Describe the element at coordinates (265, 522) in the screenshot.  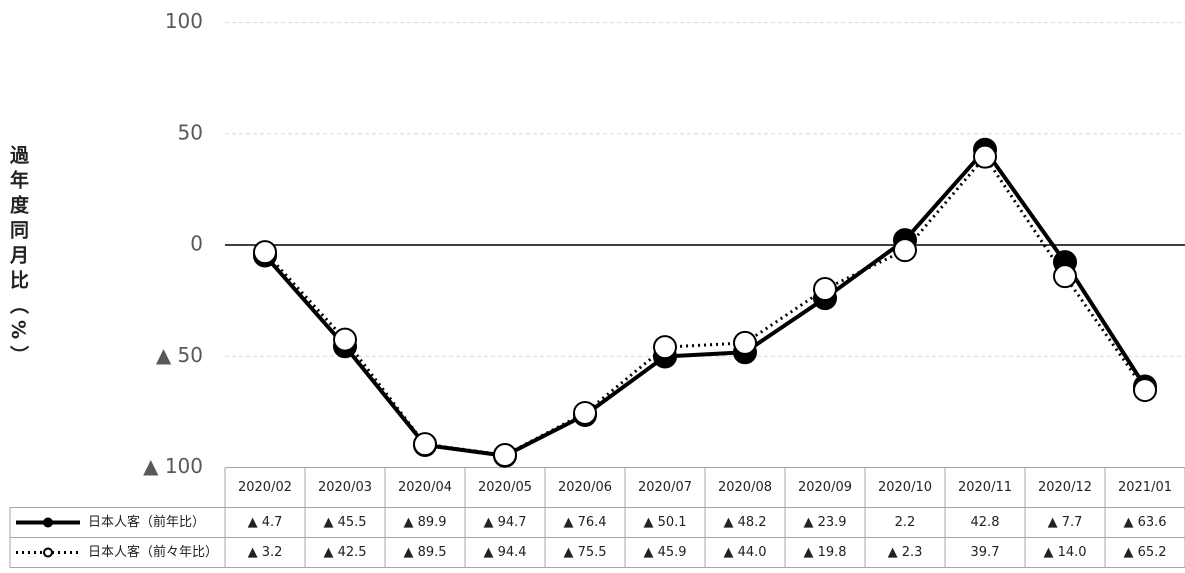
I see `data-label: ▲ 4.7` at that location.